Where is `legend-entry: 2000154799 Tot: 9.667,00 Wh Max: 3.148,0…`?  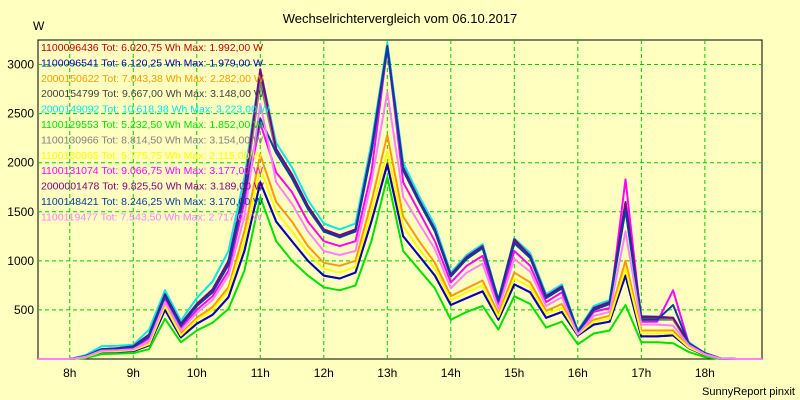
legend-entry: 2000154799 Tot: 9.667,00 Wh Max: 3.148,0… is located at coordinates (152, 94).